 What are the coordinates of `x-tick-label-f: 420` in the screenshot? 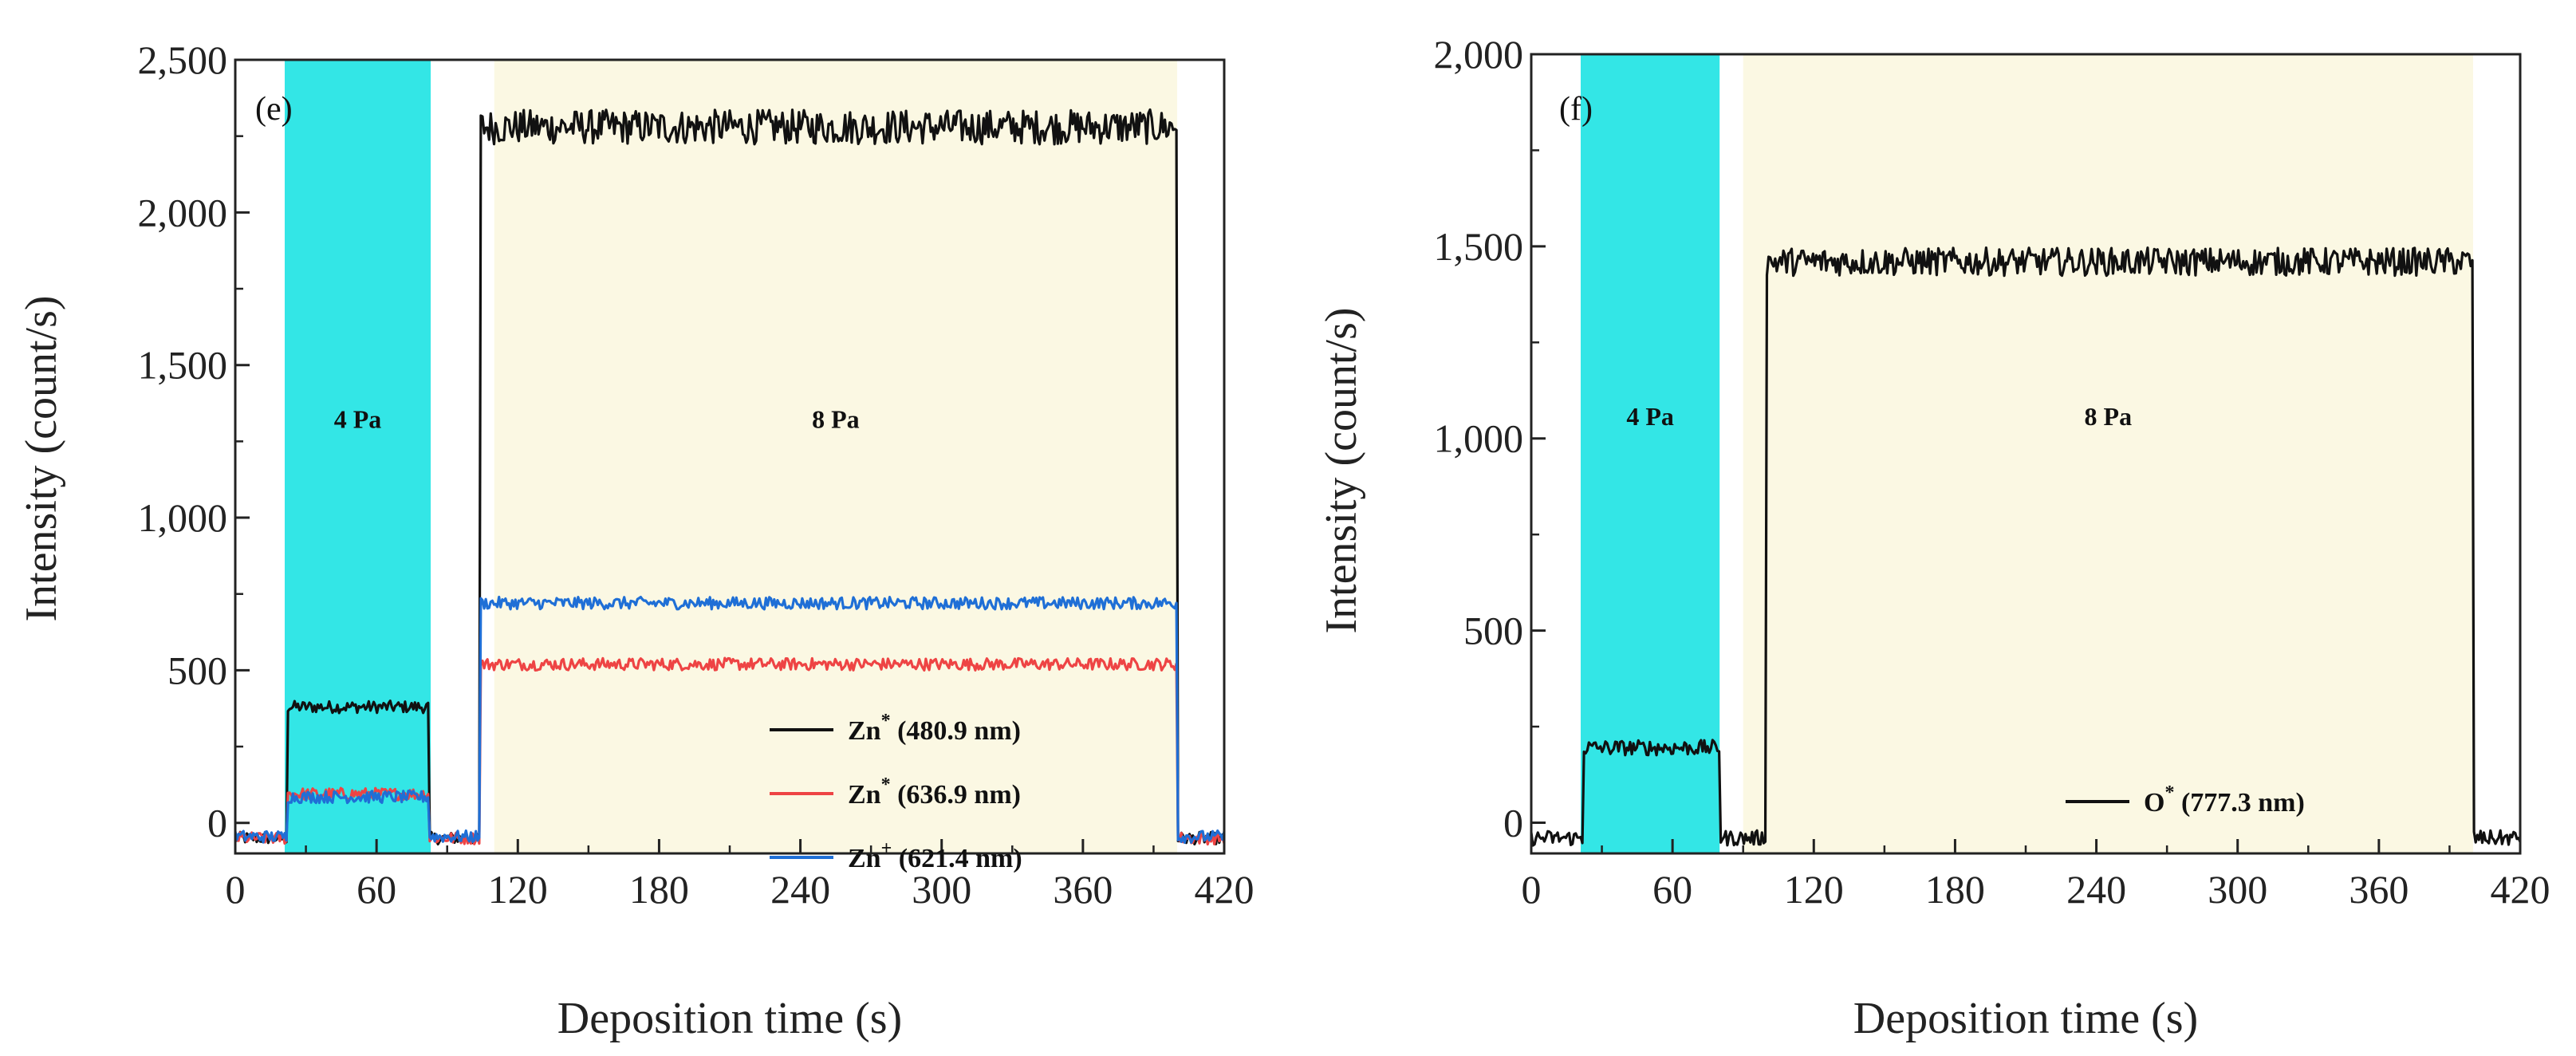 It's located at (2520, 890).